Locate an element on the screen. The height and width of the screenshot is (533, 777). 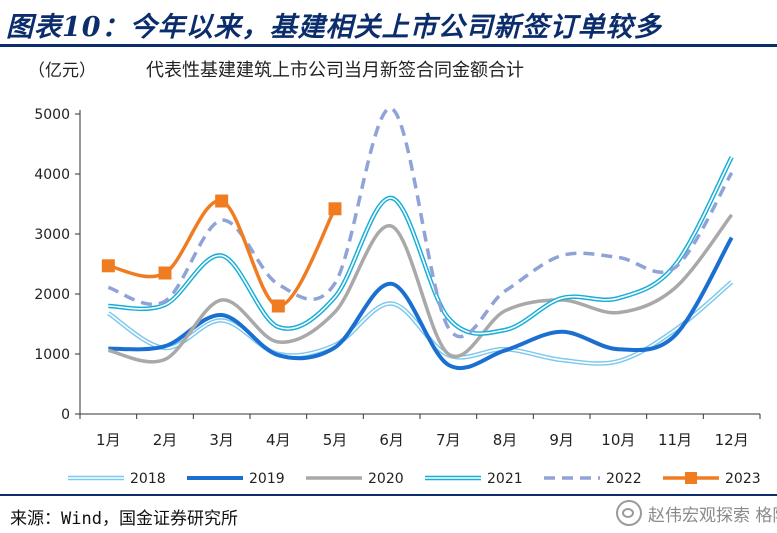
series-2018 is located at coordinates (420, 323).